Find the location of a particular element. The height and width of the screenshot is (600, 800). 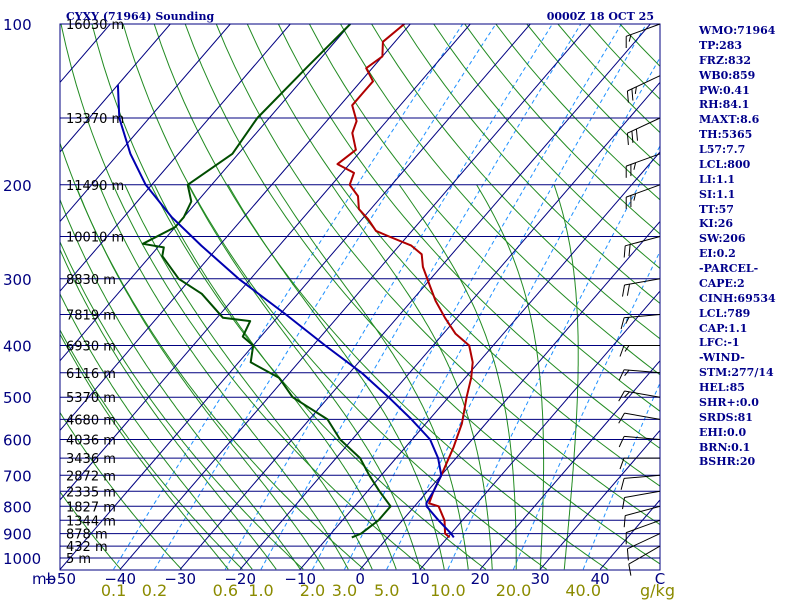

index-entry: PW:0.41 is located at coordinates (724, 90).